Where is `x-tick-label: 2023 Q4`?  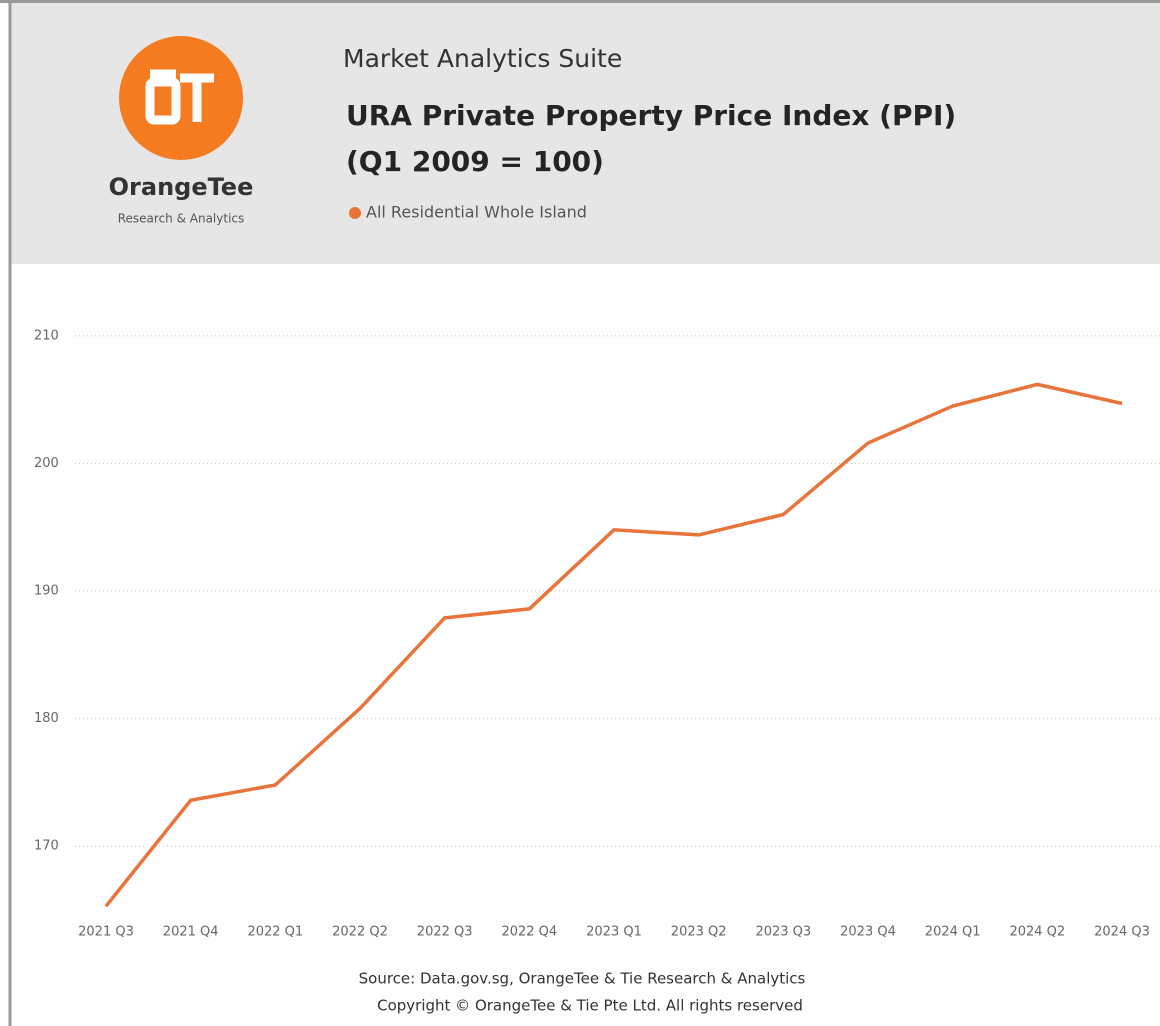
x-tick-label: 2023 Q4 is located at coordinates (868, 932).